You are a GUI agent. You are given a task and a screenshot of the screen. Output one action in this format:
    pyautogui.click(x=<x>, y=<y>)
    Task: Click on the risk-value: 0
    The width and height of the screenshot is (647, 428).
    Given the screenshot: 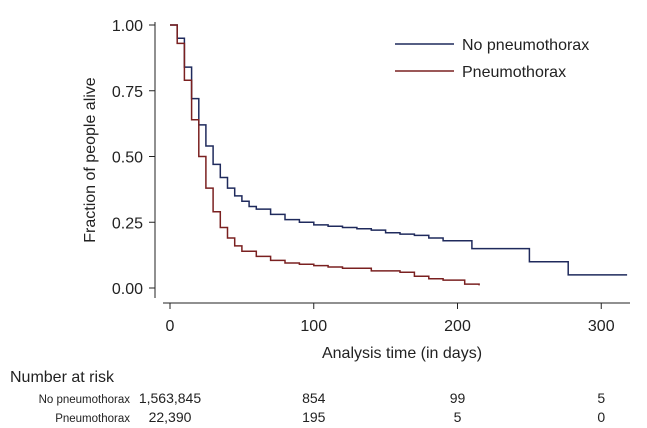 What is the action you would take?
    pyautogui.click(x=601, y=417)
    